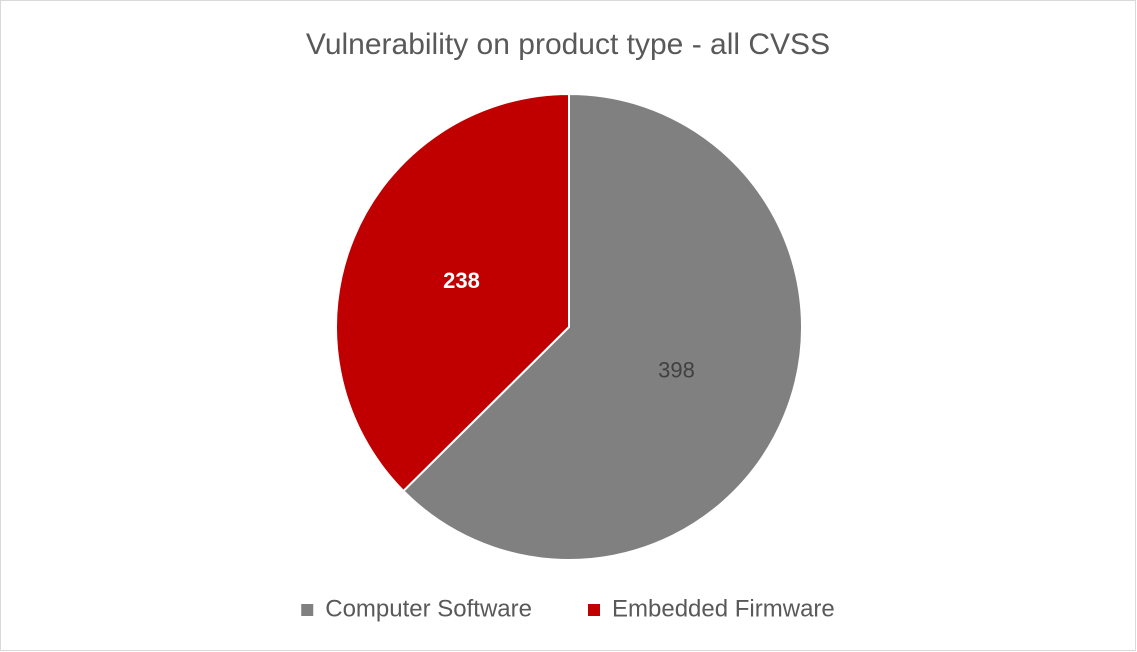 This screenshot has height=652, width=1137. Describe the element at coordinates (568, 44) in the screenshot. I see `chart-title: Vulnerability on product type - all CVSS` at that location.